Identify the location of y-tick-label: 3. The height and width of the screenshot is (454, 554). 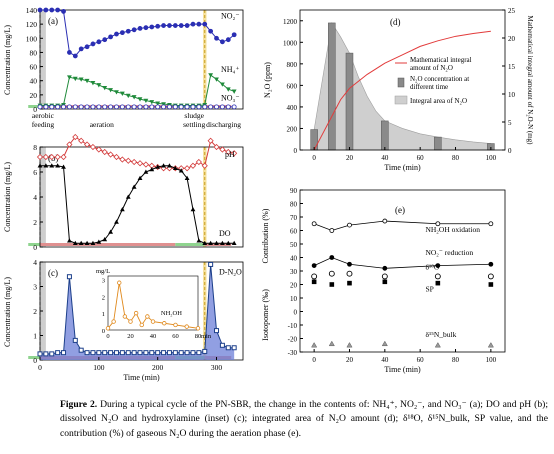
(35, 287).